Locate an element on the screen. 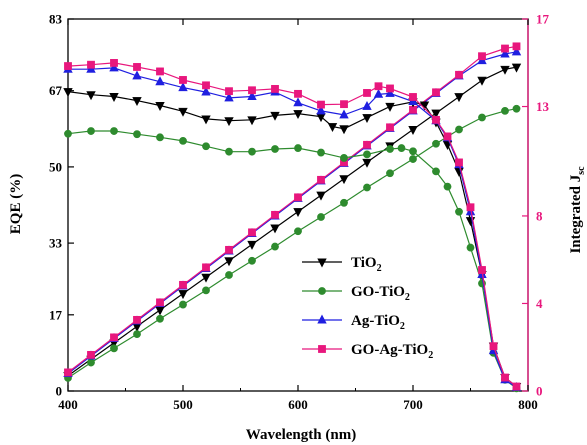  legend-label-base: GO-TiO is located at coordinates (378, 292).